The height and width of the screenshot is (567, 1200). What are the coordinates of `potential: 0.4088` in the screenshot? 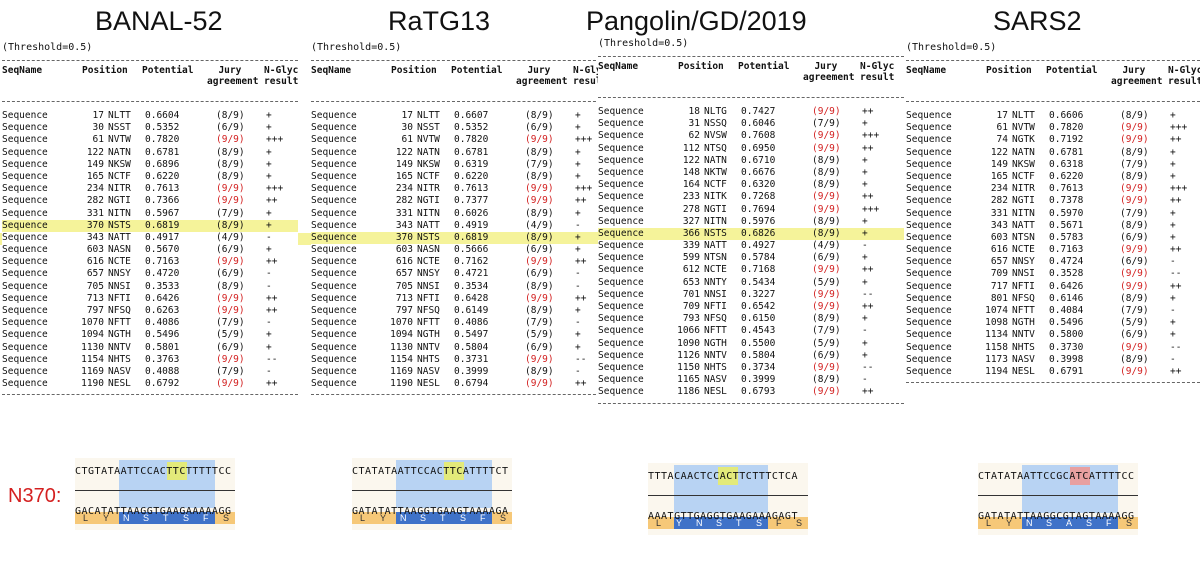 It's located at (162, 371).